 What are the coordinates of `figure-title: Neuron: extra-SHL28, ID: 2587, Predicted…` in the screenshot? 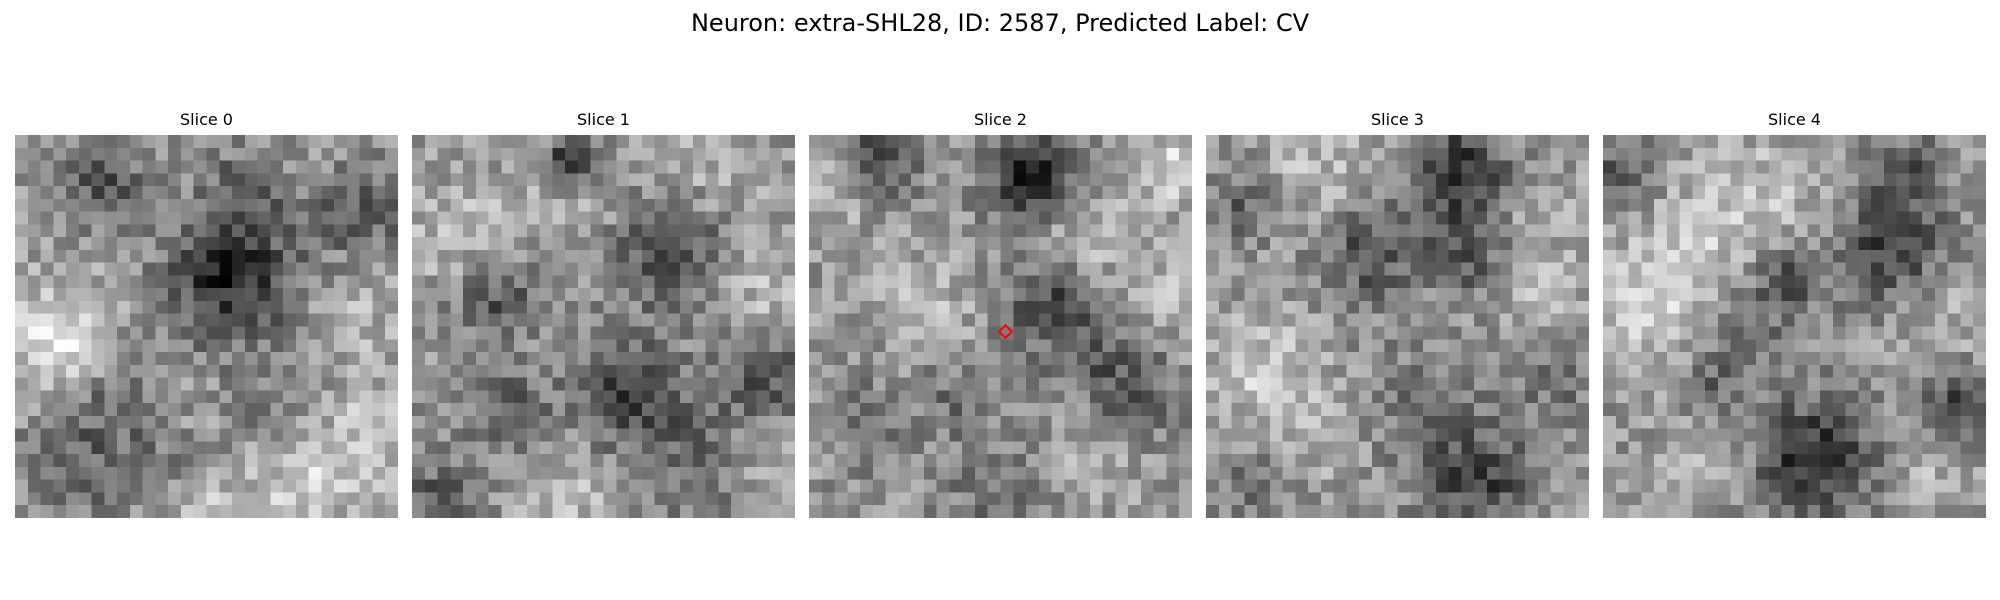 It's located at (1000, 23).